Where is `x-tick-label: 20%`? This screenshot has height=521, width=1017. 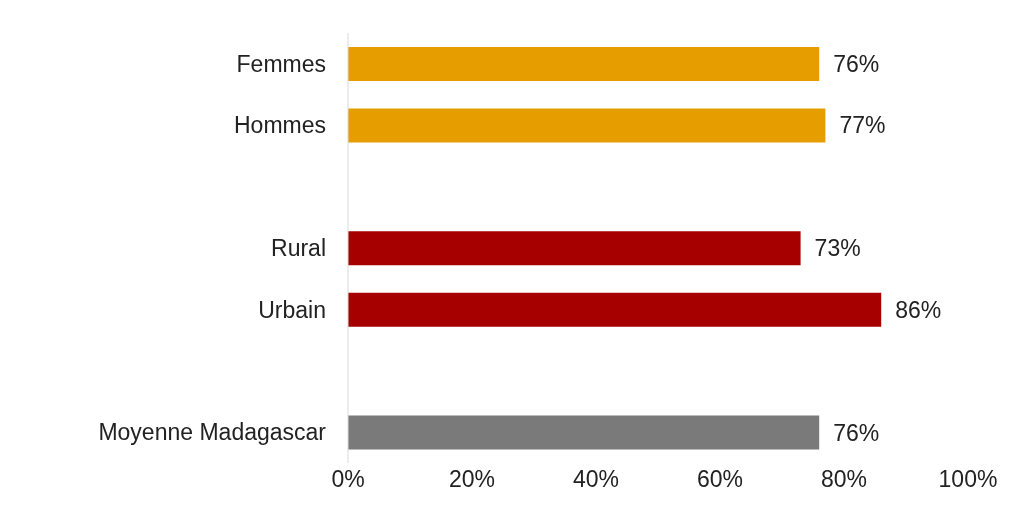 x-tick-label: 20% is located at coordinates (472, 479).